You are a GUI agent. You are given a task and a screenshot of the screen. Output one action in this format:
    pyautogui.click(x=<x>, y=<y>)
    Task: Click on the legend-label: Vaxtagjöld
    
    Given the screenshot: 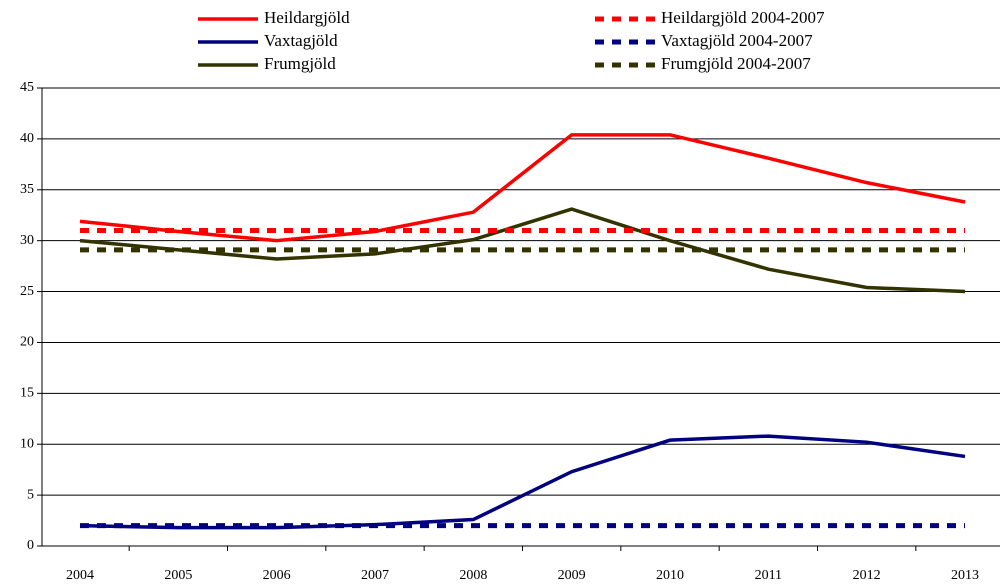 What is the action you would take?
    pyautogui.click(x=301, y=40)
    